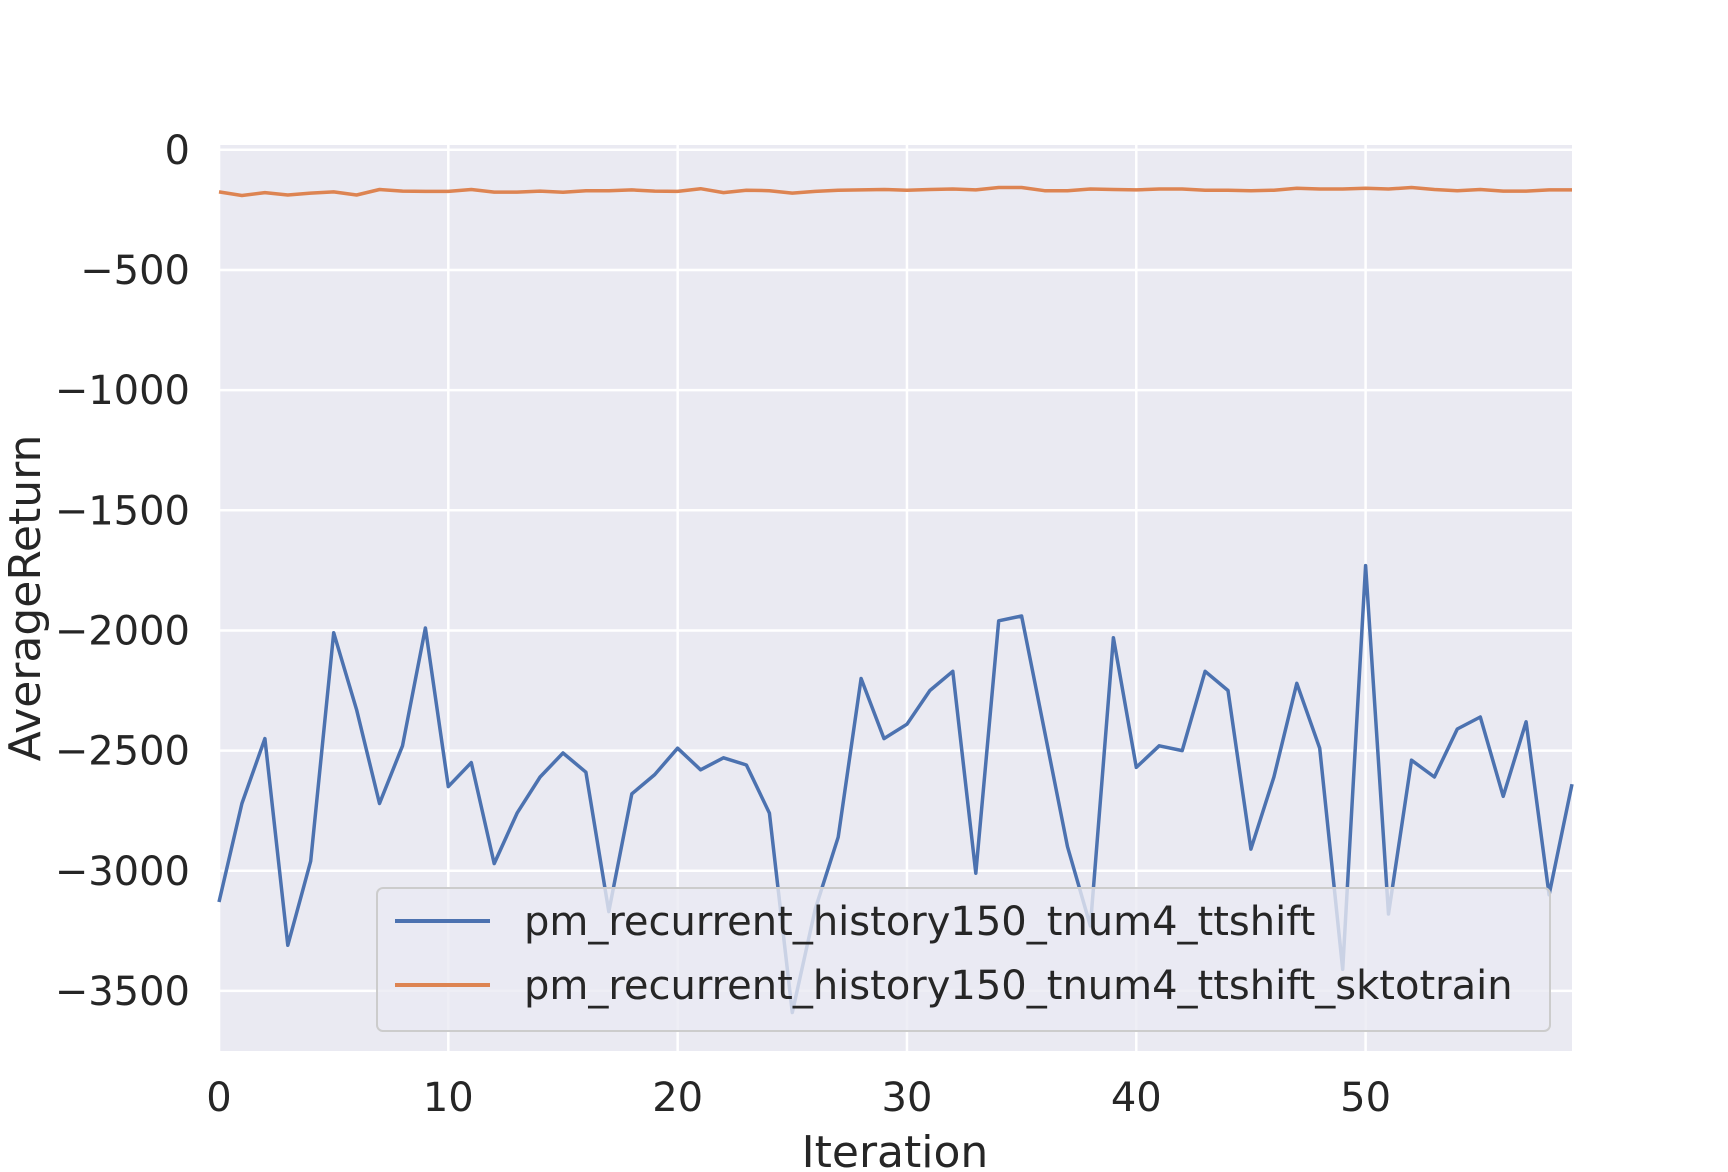  I want to click on legend-box, so click(963, 959).